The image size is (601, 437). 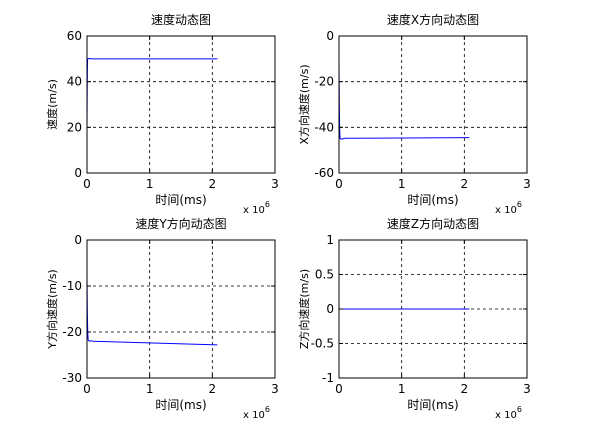 What do you see at coordinates (72, 378) in the screenshot?
I see `y-tick-label: -30` at bounding box center [72, 378].